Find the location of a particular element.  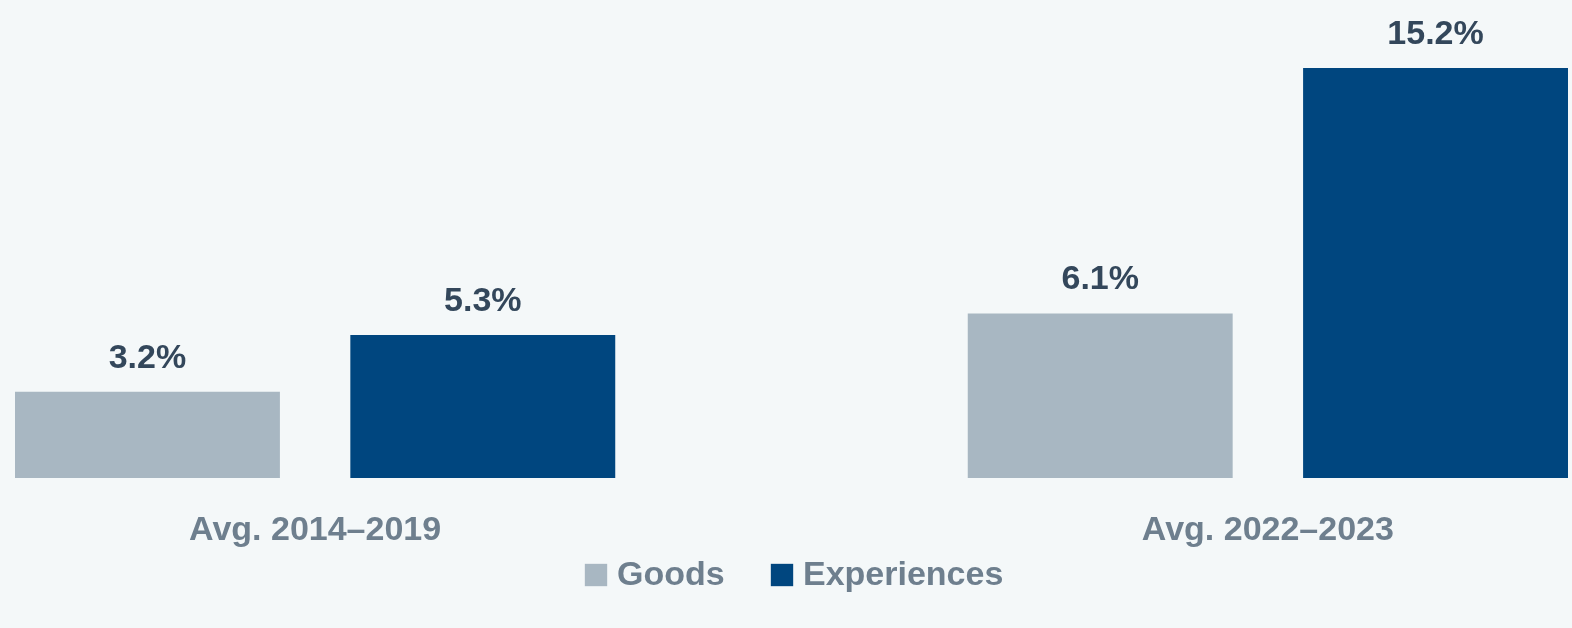

legend-label: Experiences is located at coordinates (903, 573).